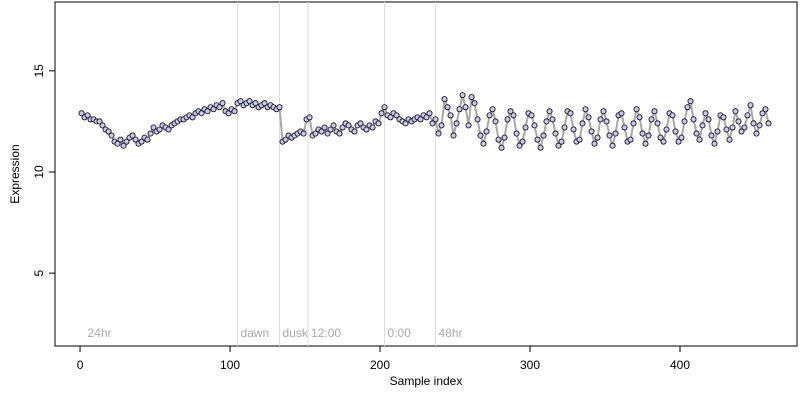 The image size is (800, 405). Describe the element at coordinates (296, 333) in the screenshot. I see `event-label: dusk` at that location.